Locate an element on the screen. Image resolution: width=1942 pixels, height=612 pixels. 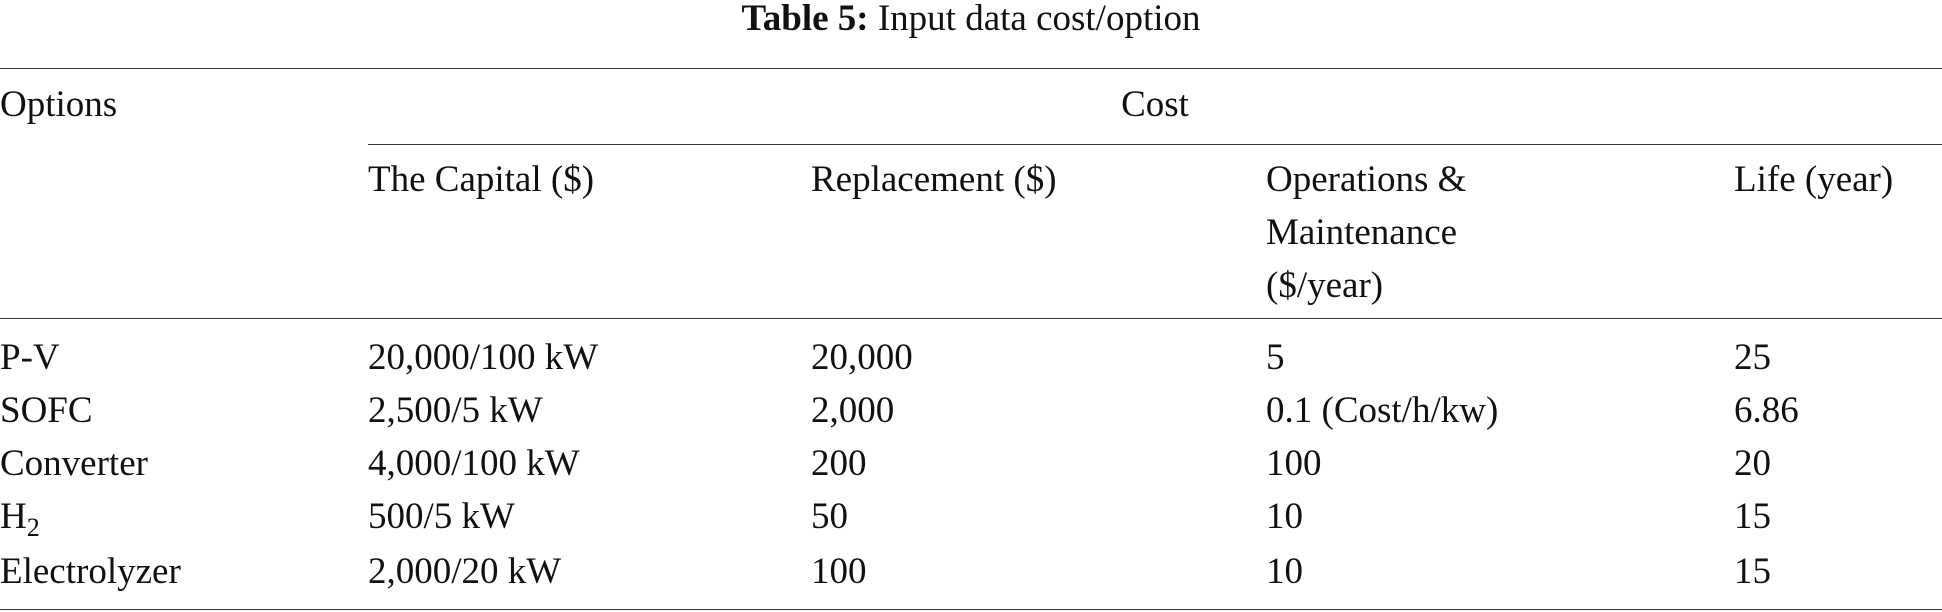
cell: 0.1 (Cost/h/kw) is located at coordinates (1382, 410).